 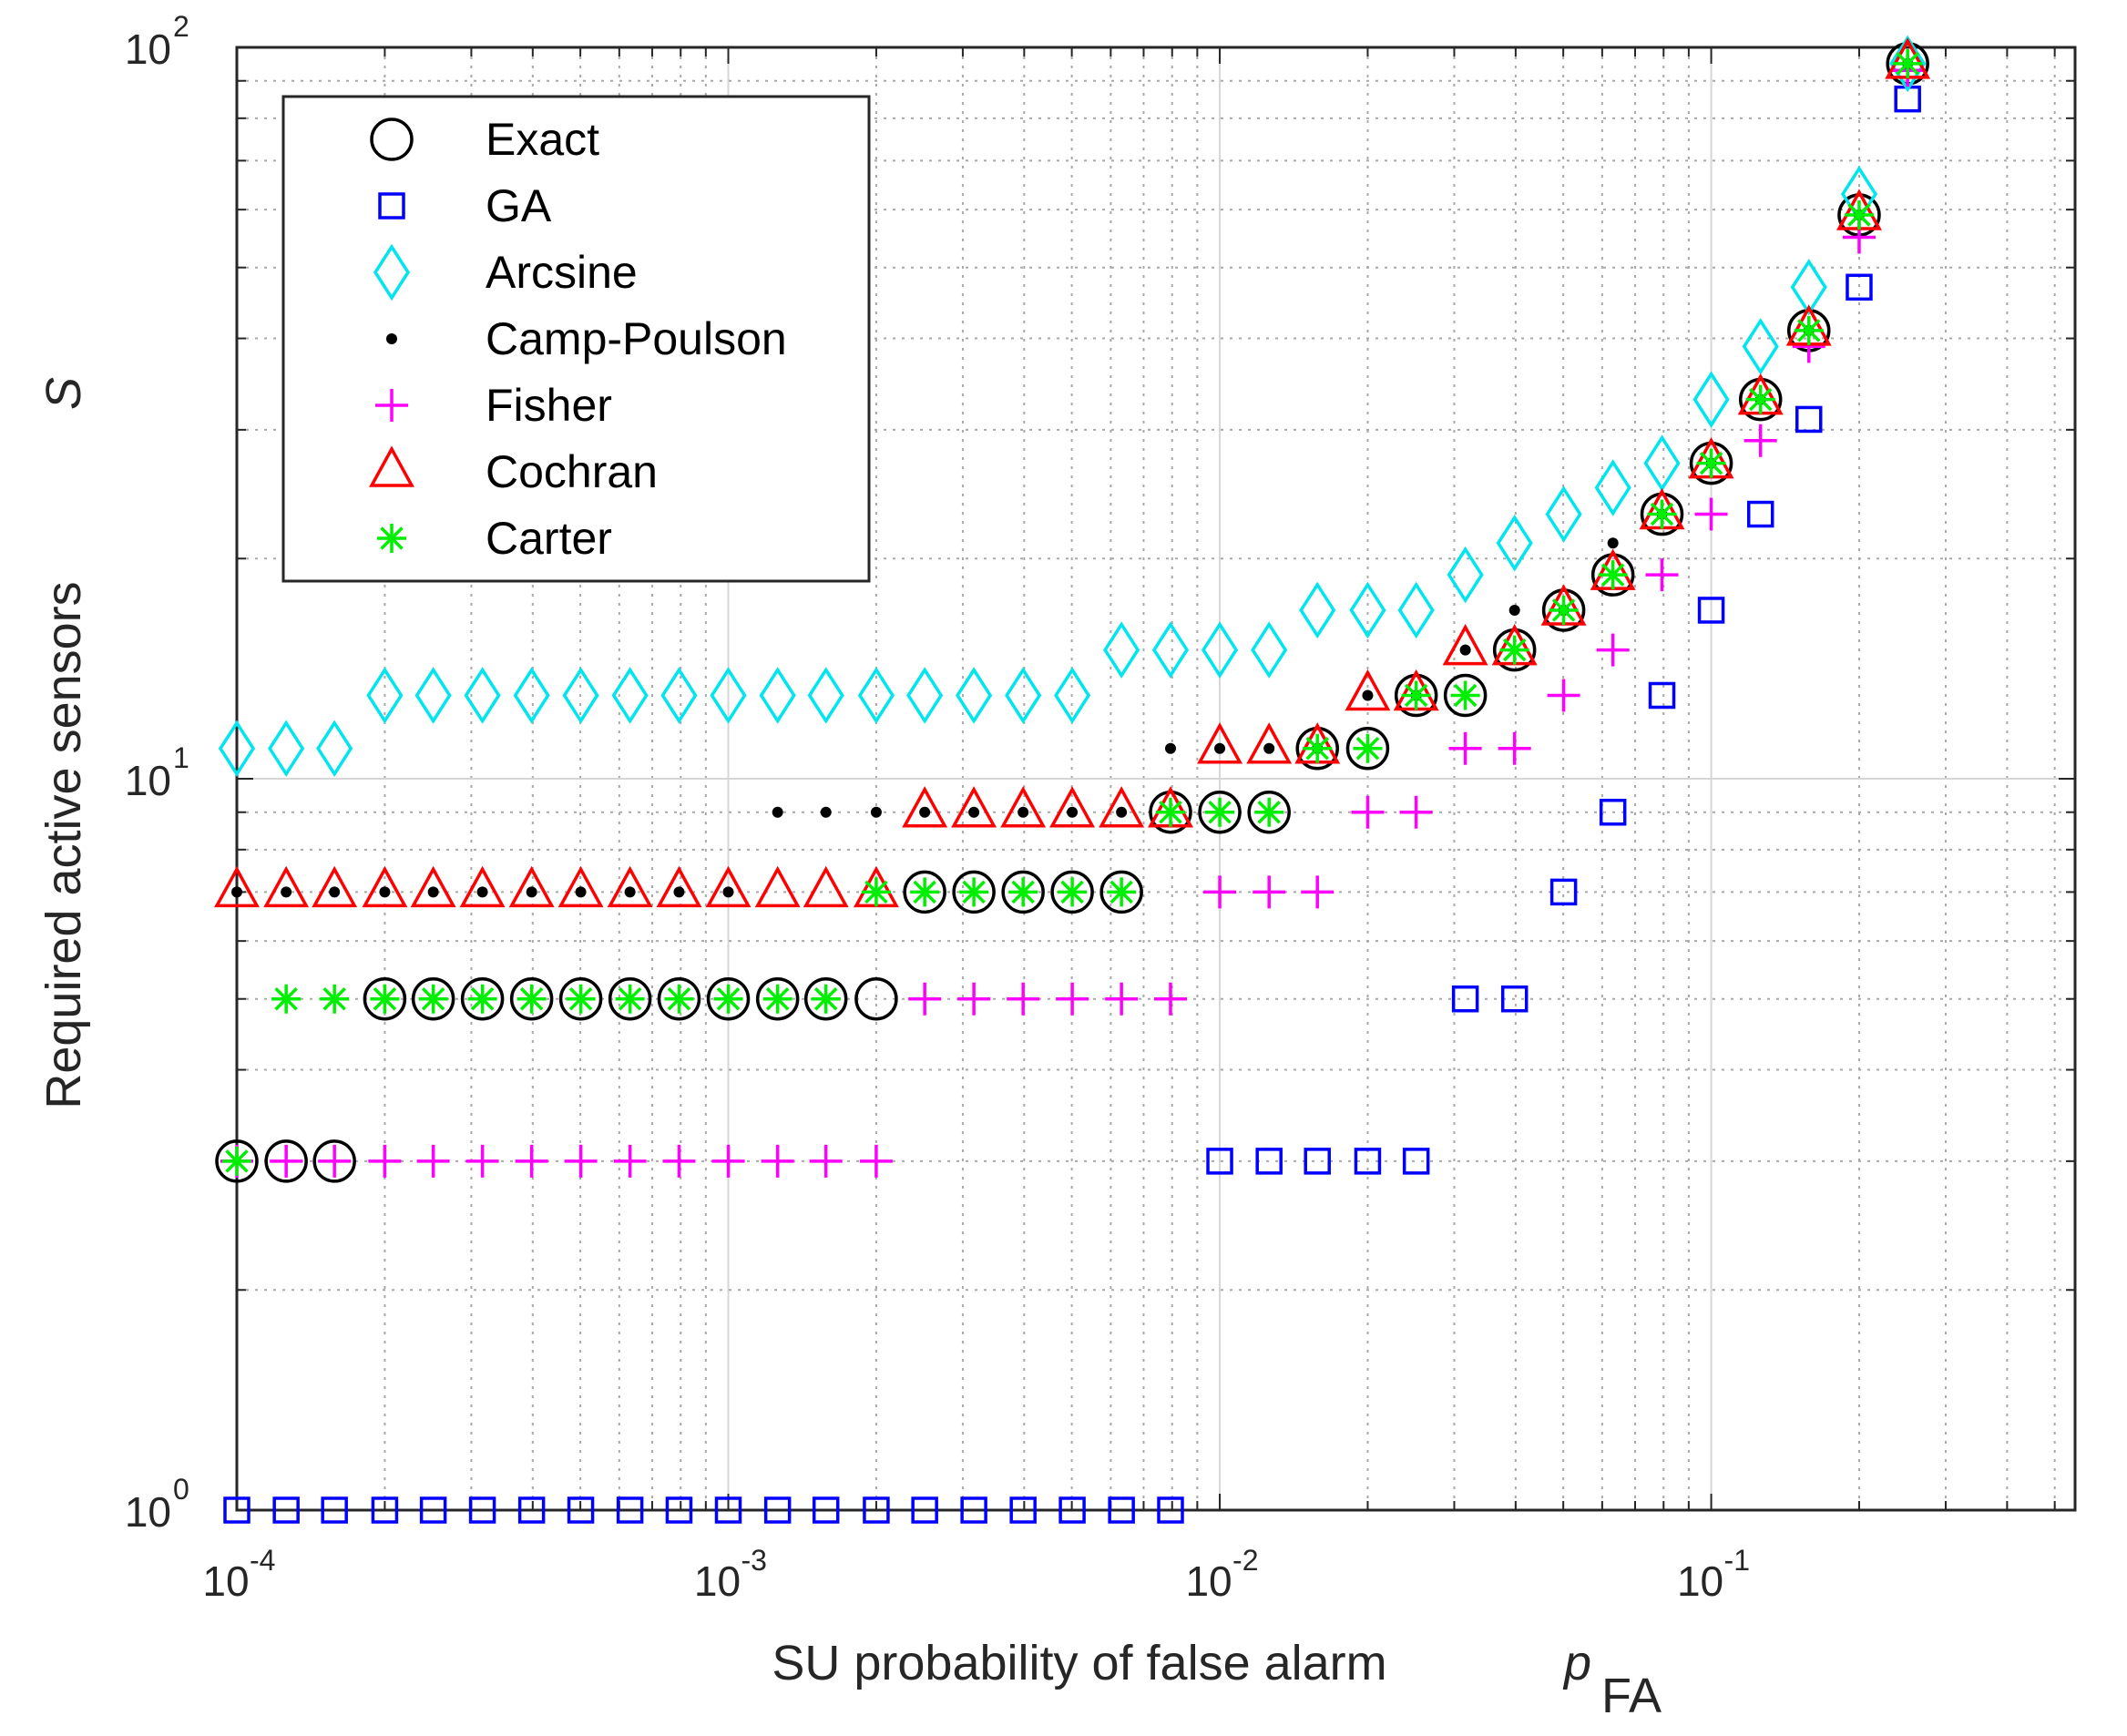 What do you see at coordinates (636, 338) in the screenshot?
I see `legend-label: Camp-Poulson` at bounding box center [636, 338].